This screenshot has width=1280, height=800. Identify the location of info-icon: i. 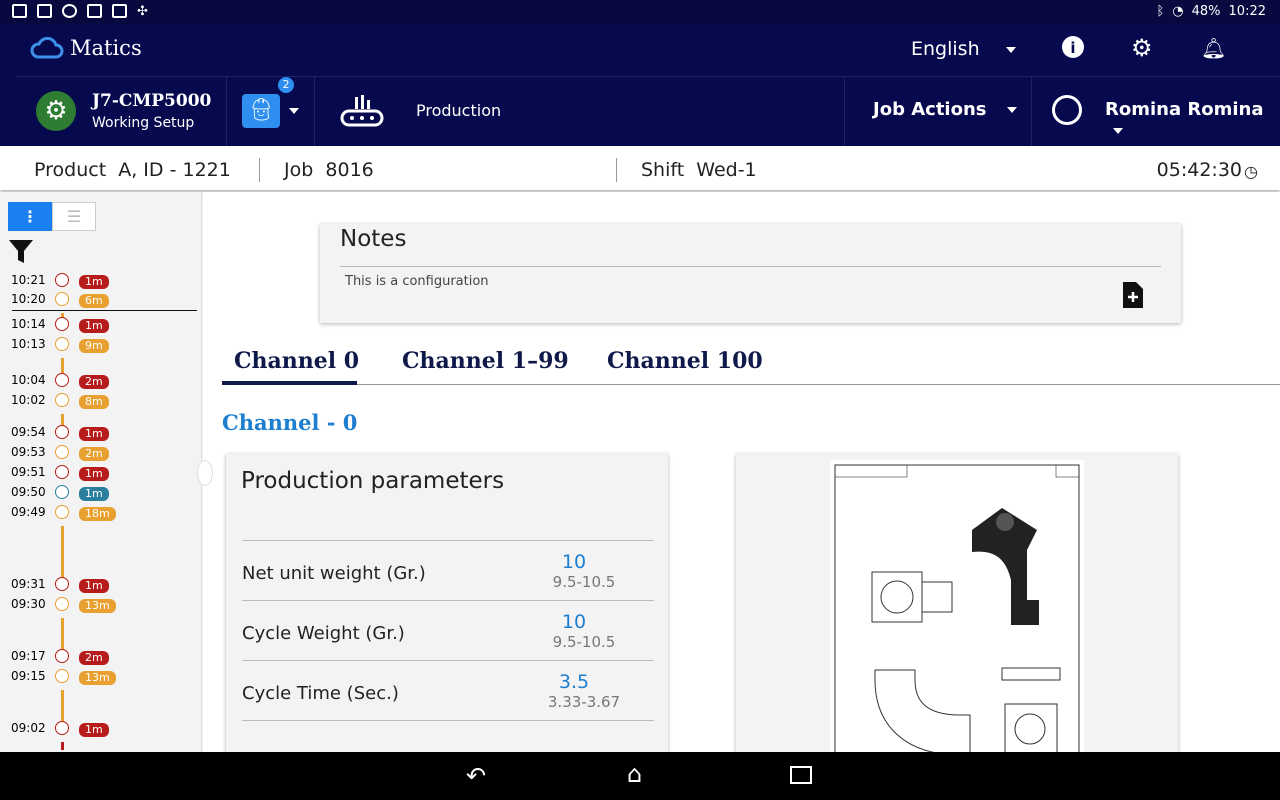
(1073, 47).